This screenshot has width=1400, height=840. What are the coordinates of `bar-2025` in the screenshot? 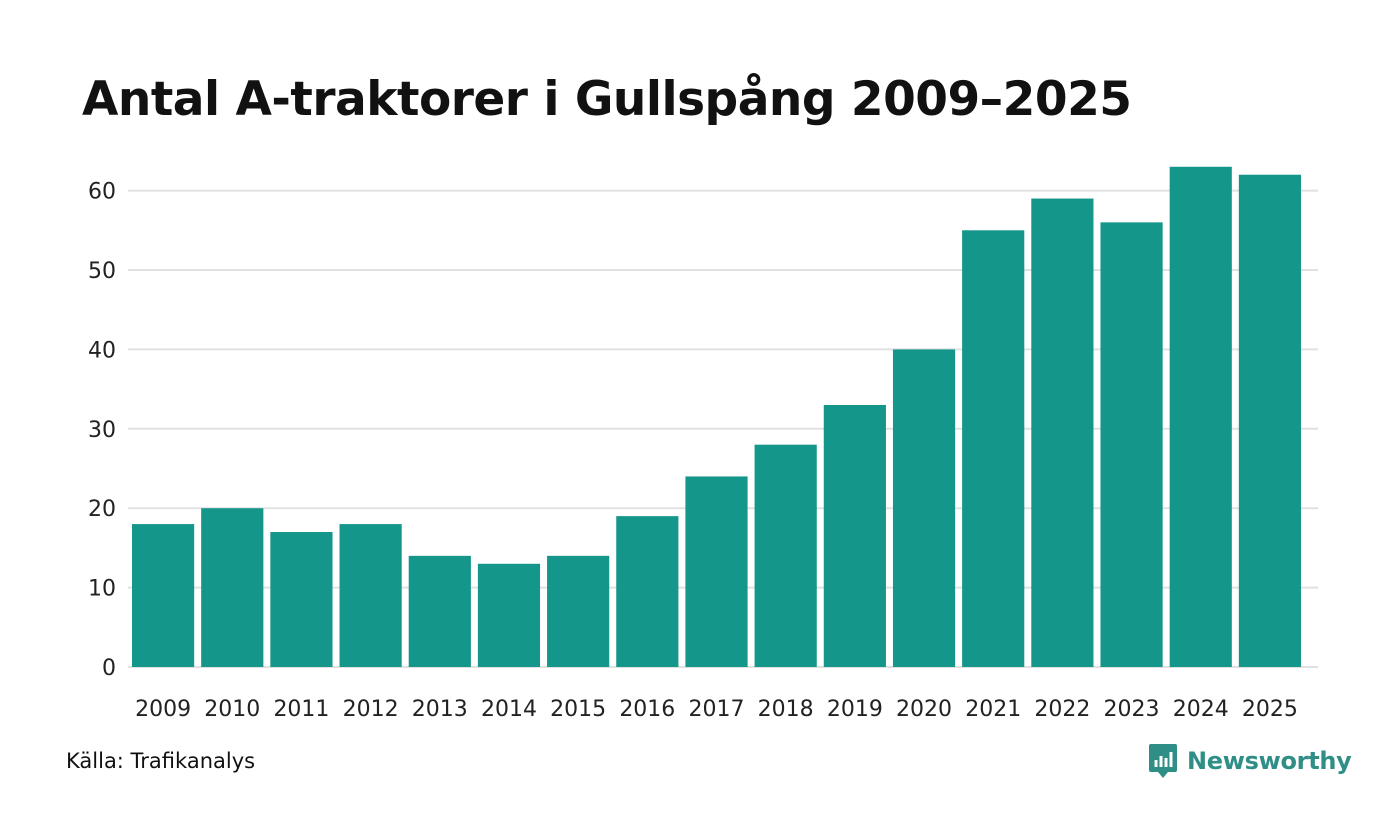 It's located at (1269, 420).